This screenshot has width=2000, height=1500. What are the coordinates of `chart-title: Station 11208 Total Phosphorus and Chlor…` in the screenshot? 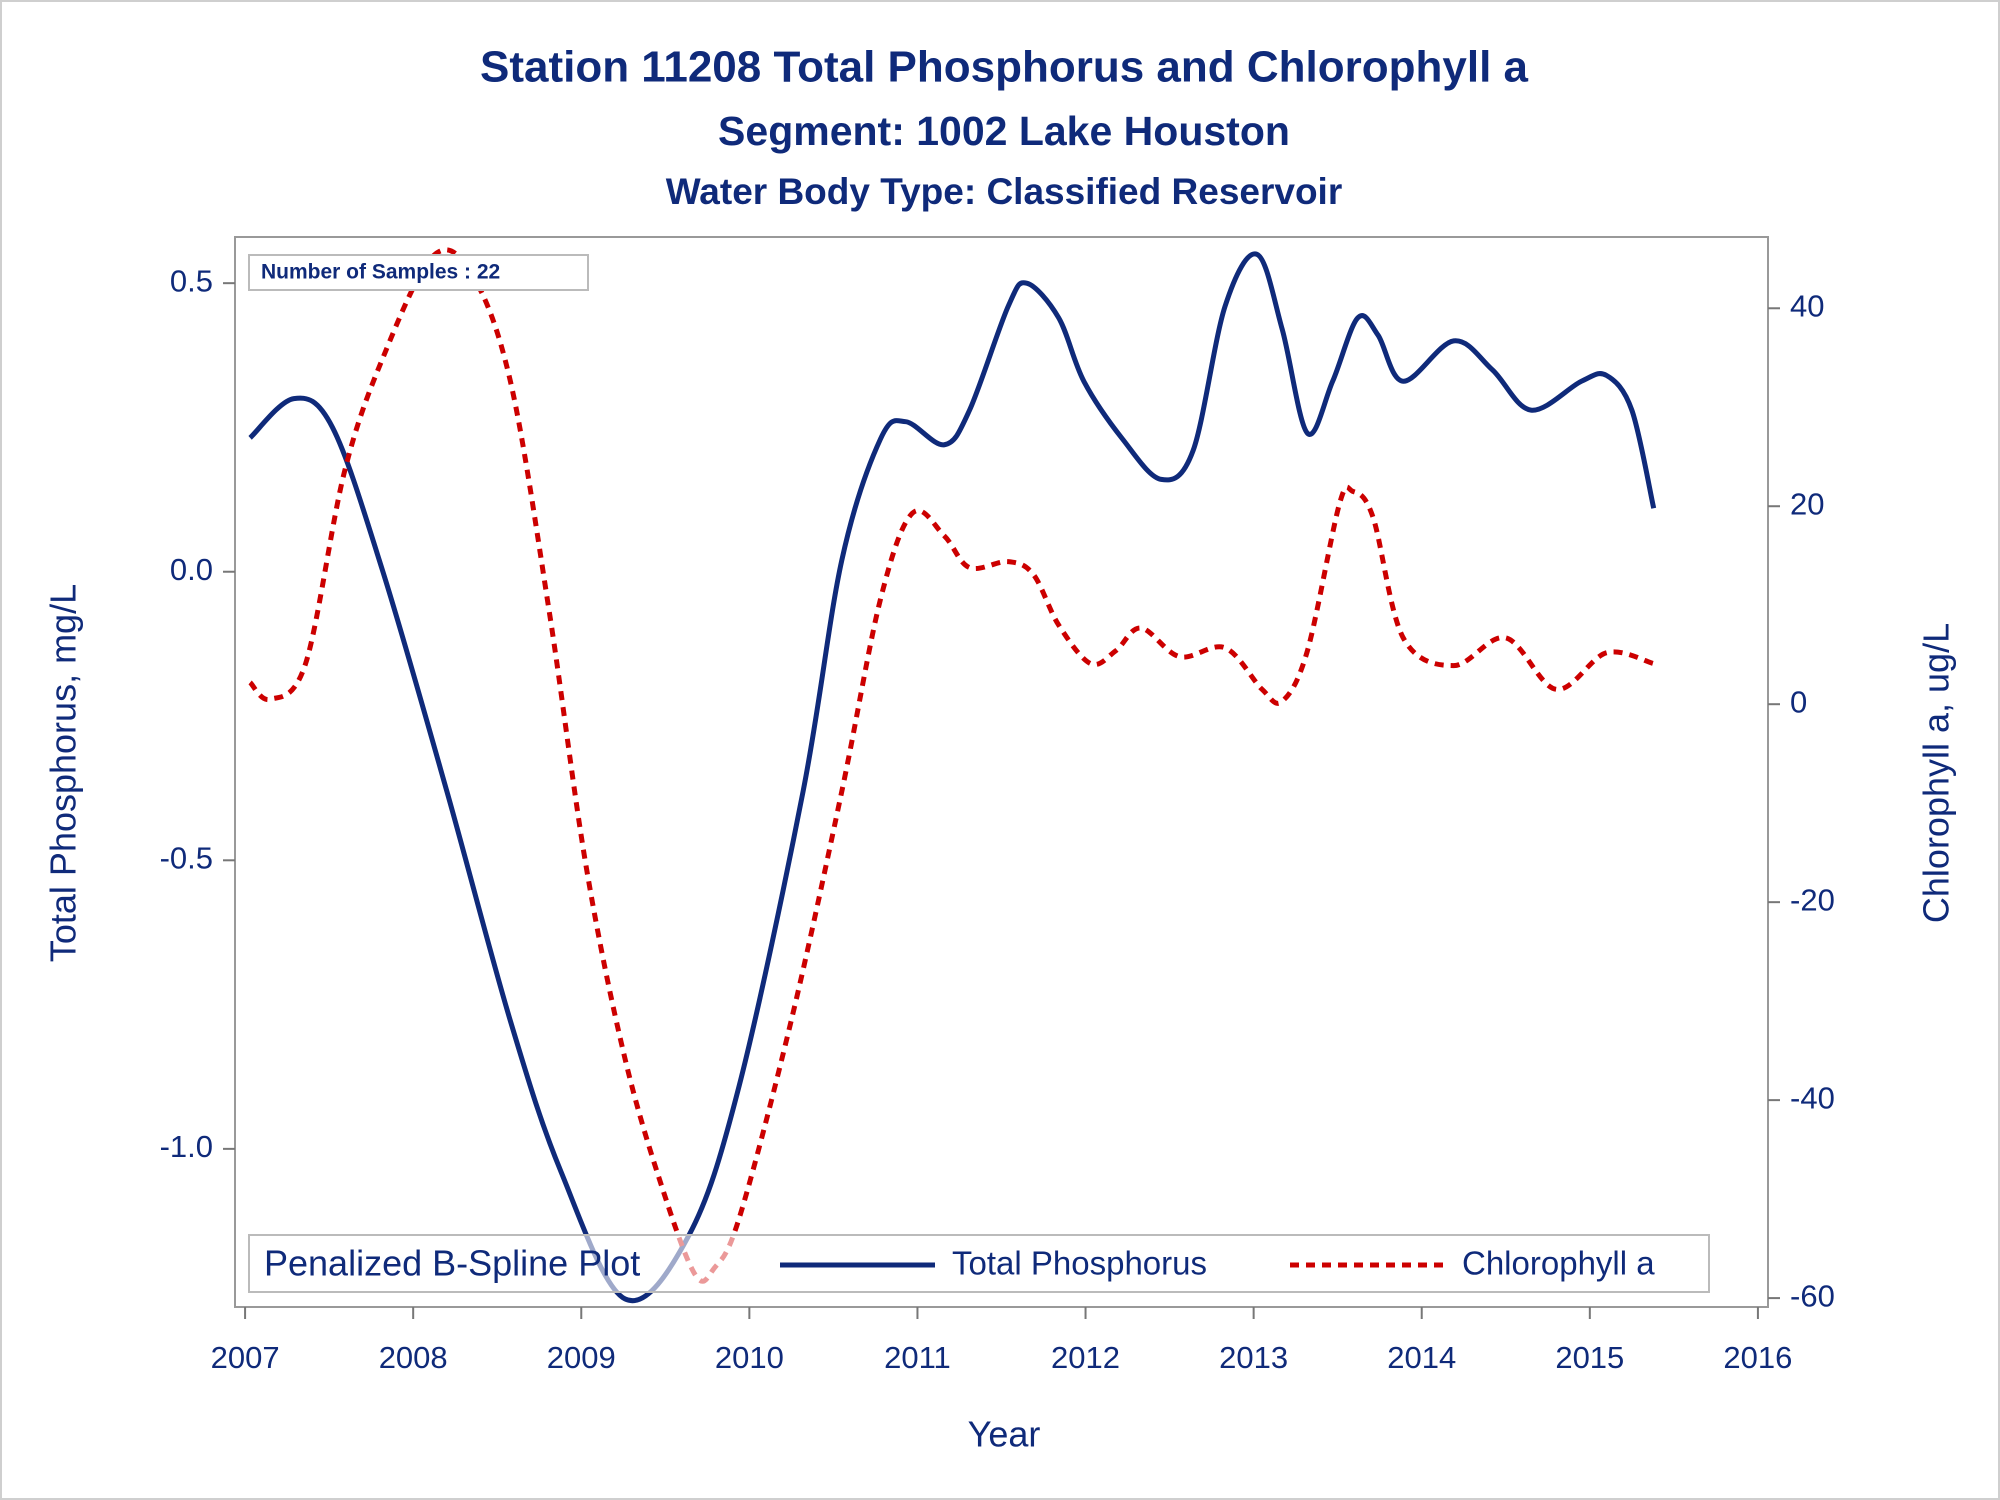 It's located at (1004, 67).